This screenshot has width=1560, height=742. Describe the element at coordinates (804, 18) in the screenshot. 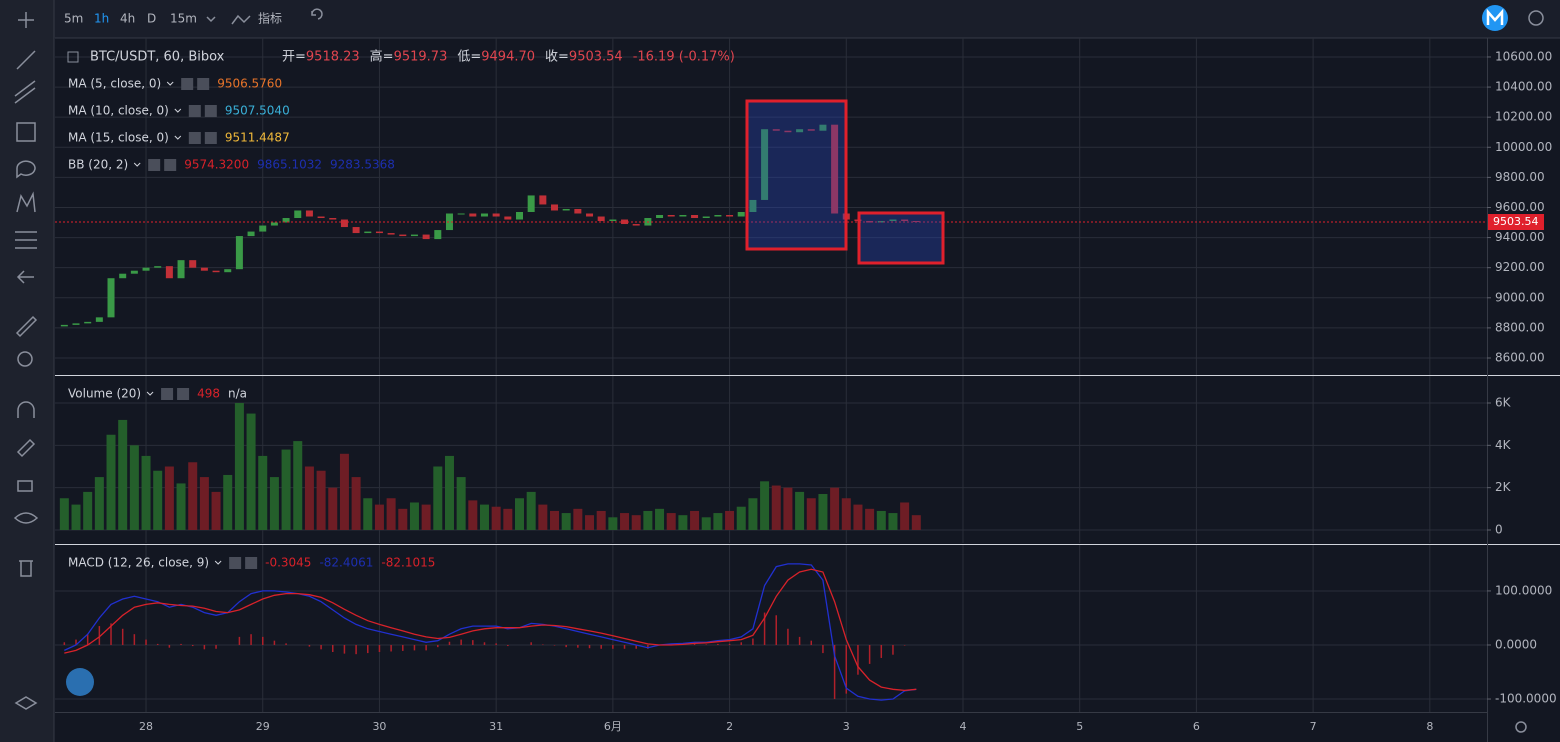

I see `top-toolbar-items: 5m 1h 4h D 15m 指标` at that location.